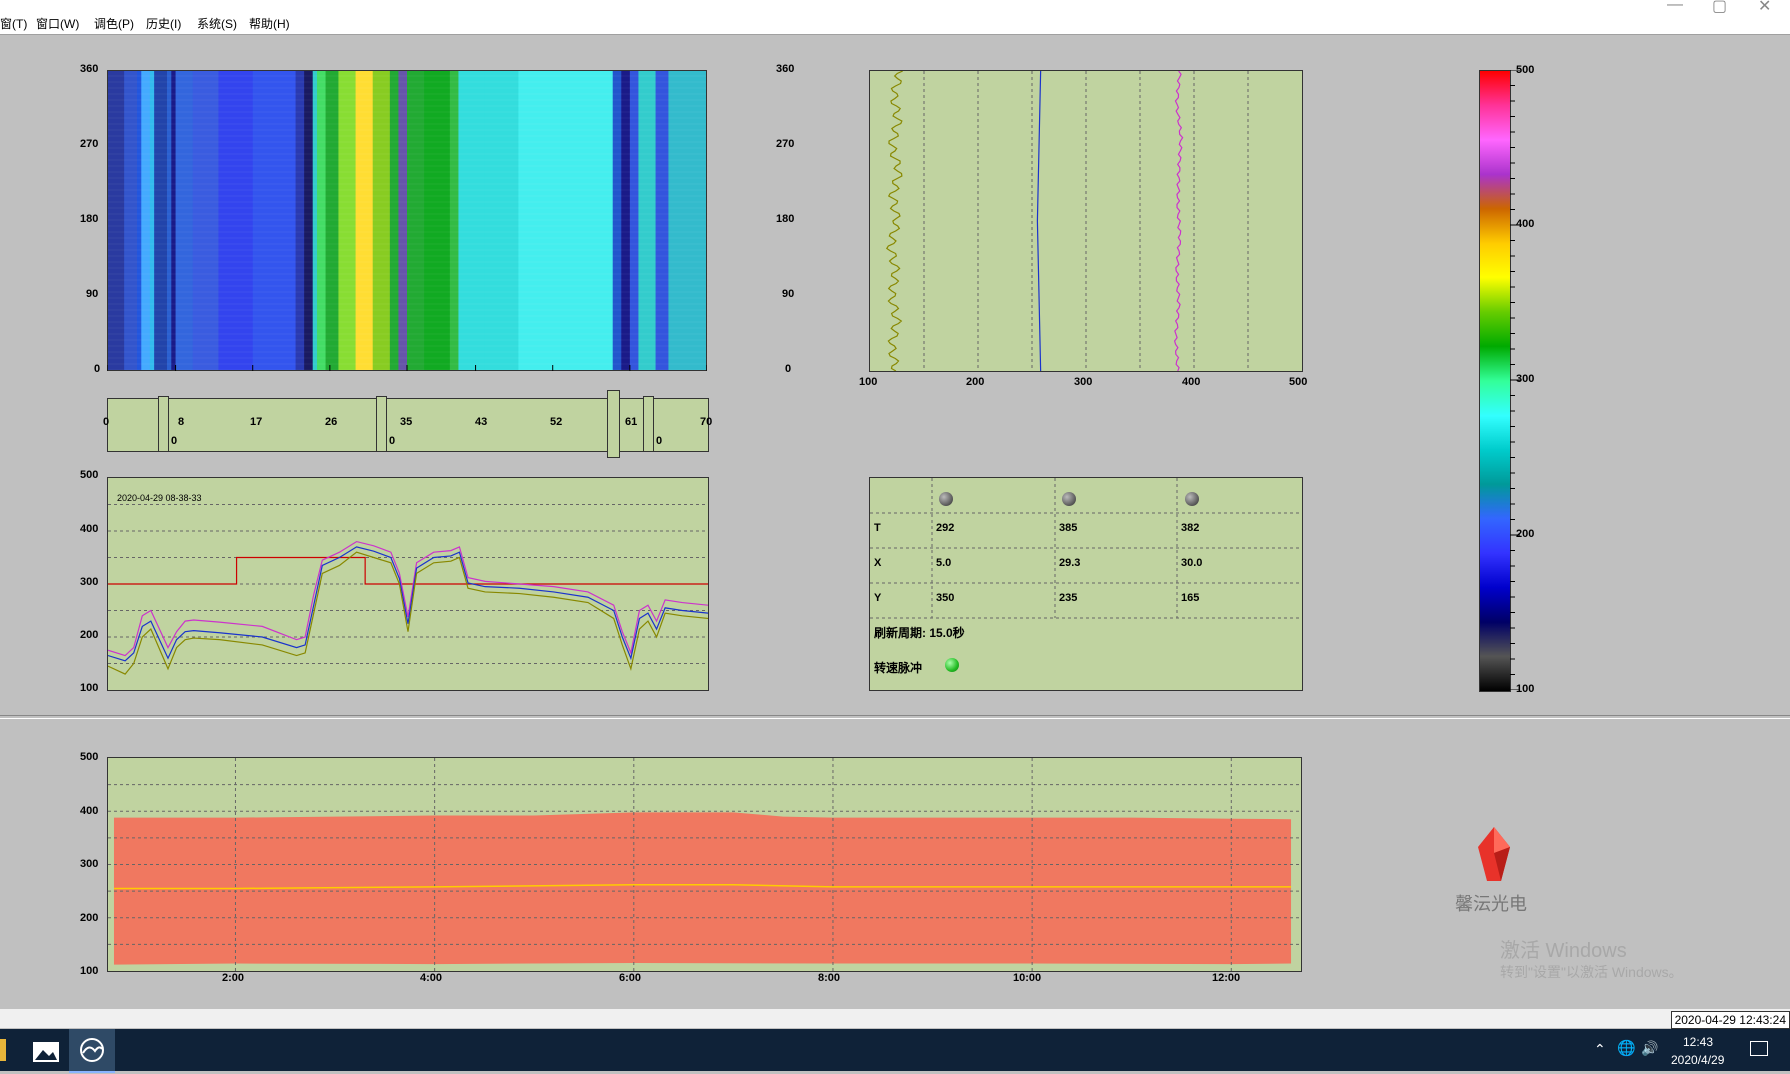 The image size is (1790, 1074). I want to click on rpm-pulse-label: 转速脉冲, so click(898, 668).